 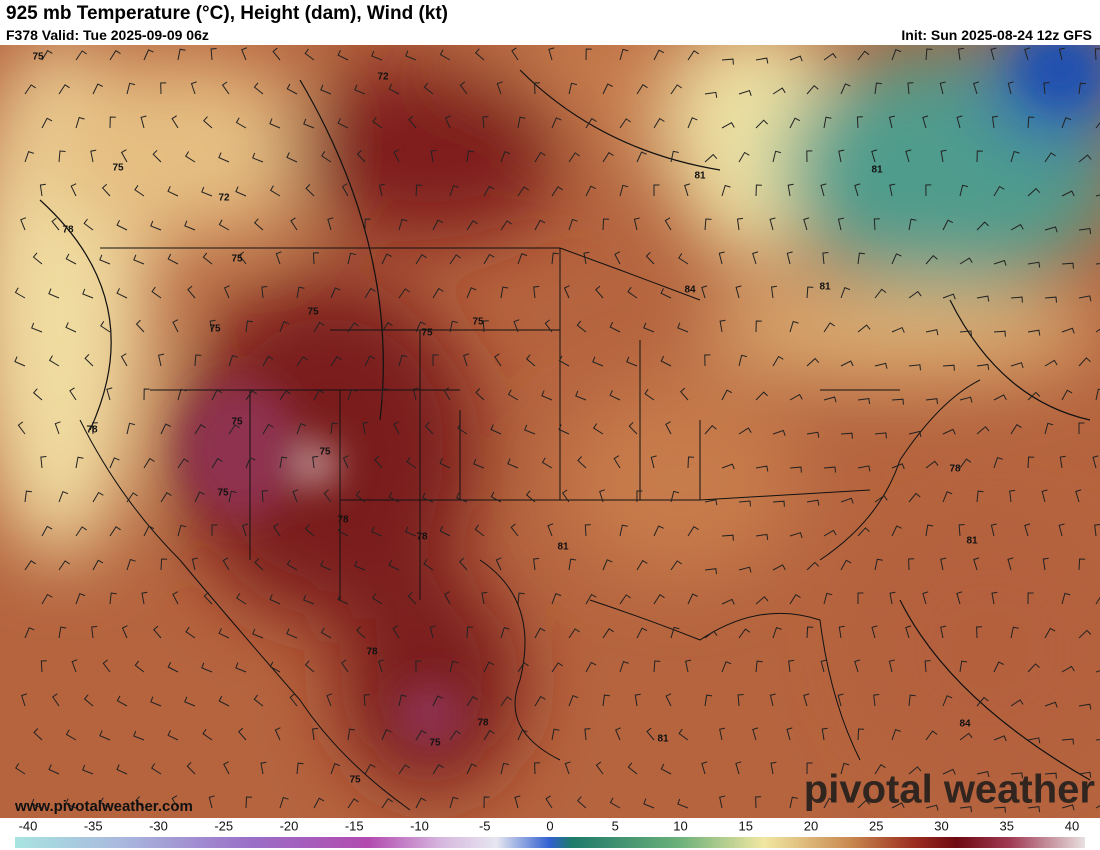 I want to click on colorbar-tick-label: -10, so click(x=419, y=825).